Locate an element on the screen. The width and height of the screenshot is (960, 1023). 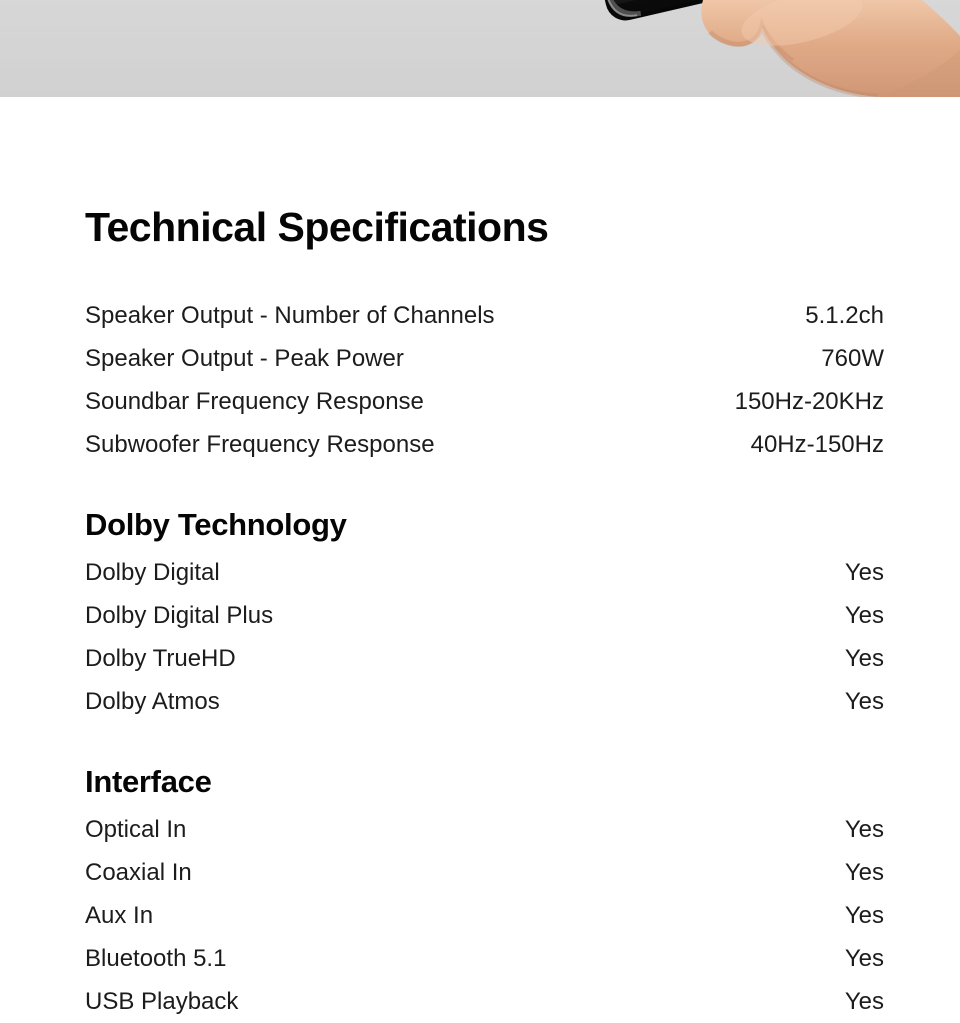
spec-row: Dolby TrueHD Yes is located at coordinates (484, 658).